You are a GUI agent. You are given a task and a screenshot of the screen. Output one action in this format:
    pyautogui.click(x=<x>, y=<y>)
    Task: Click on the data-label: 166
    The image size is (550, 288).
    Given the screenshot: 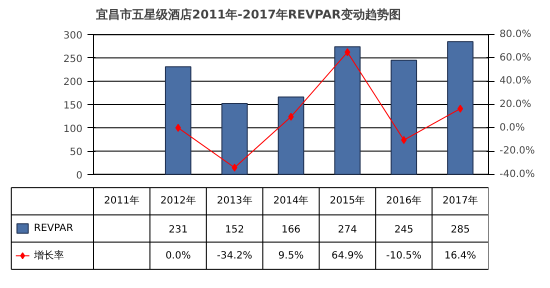 What is the action you would take?
    pyautogui.click(x=291, y=230)
    